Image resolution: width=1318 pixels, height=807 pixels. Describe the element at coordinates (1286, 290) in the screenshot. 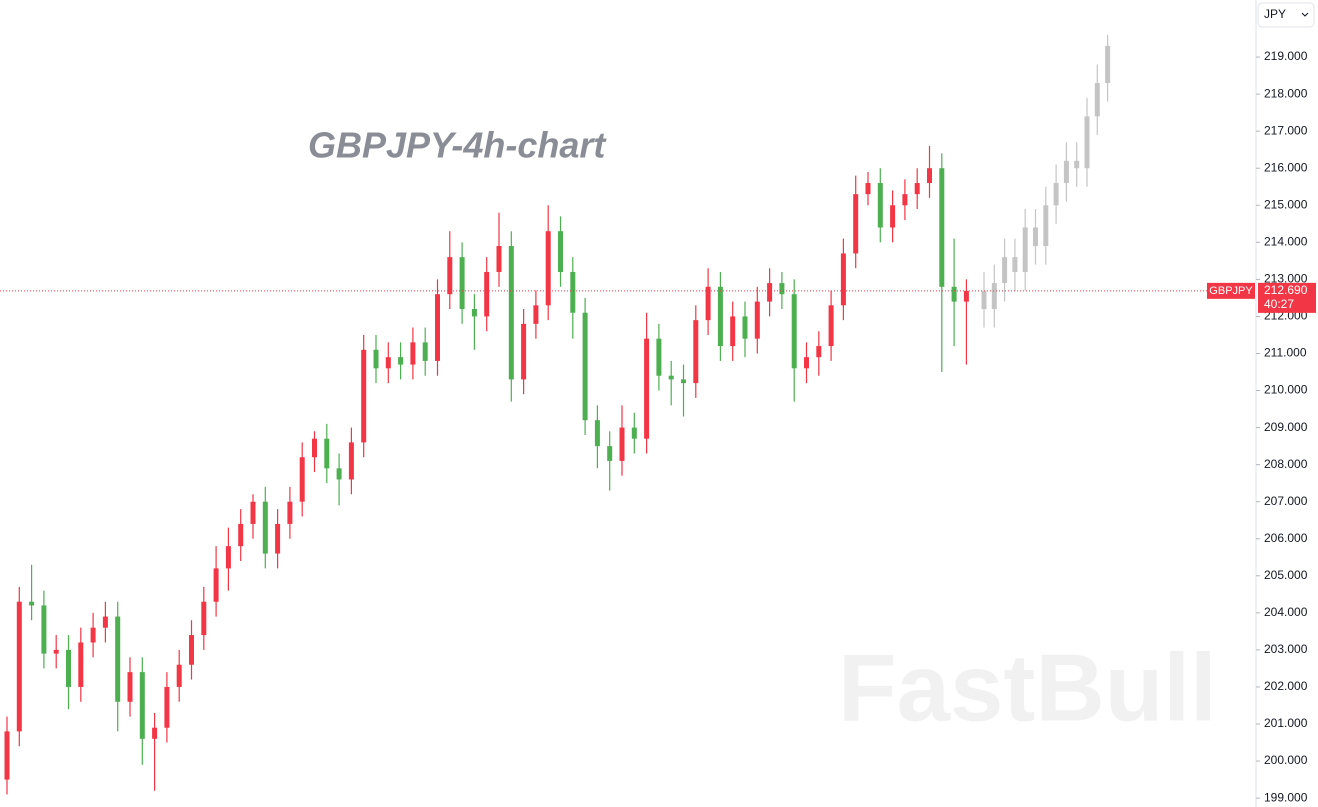

I see `price-label: 212.690` at that location.